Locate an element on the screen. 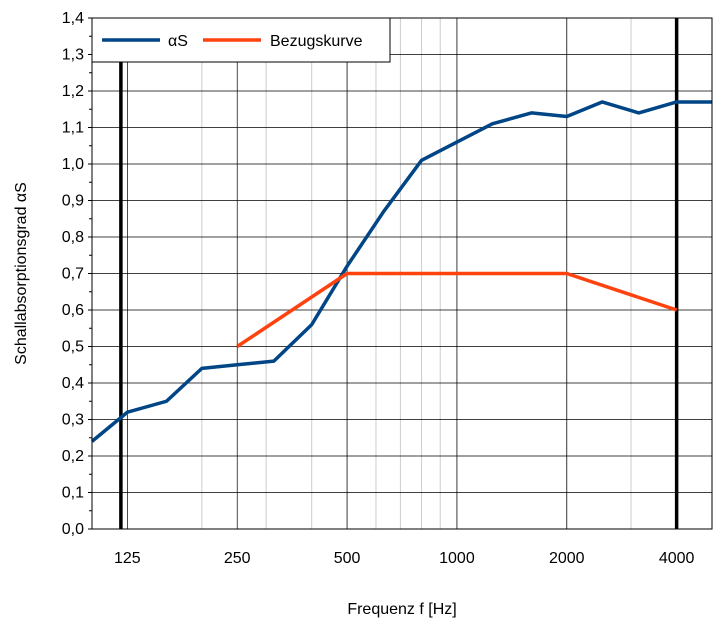 This screenshot has height=629, width=721. y-tick-label: 0,6 is located at coordinates (73, 310).